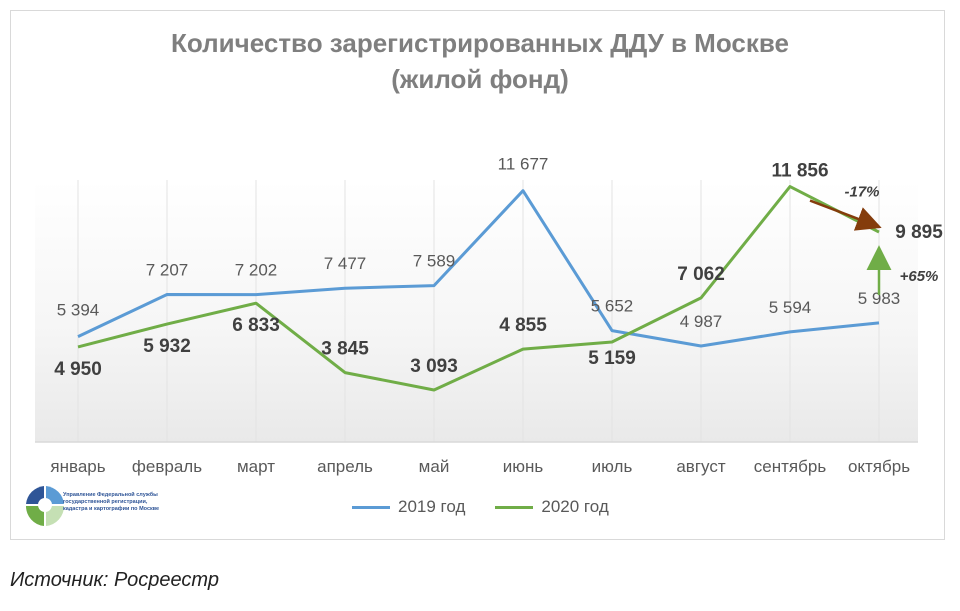 The image size is (960, 611). What do you see at coordinates (345, 349) in the screenshot?
I see `data-label-2020: 3 845` at bounding box center [345, 349].